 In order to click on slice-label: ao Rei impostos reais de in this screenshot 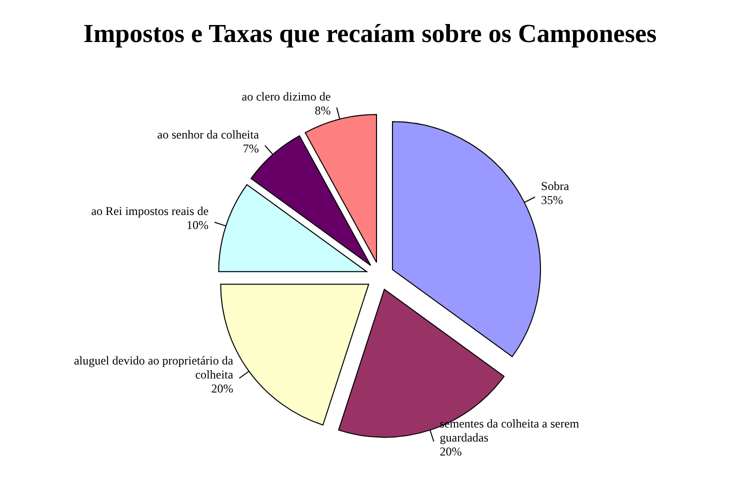, I will do `click(150, 211)`.